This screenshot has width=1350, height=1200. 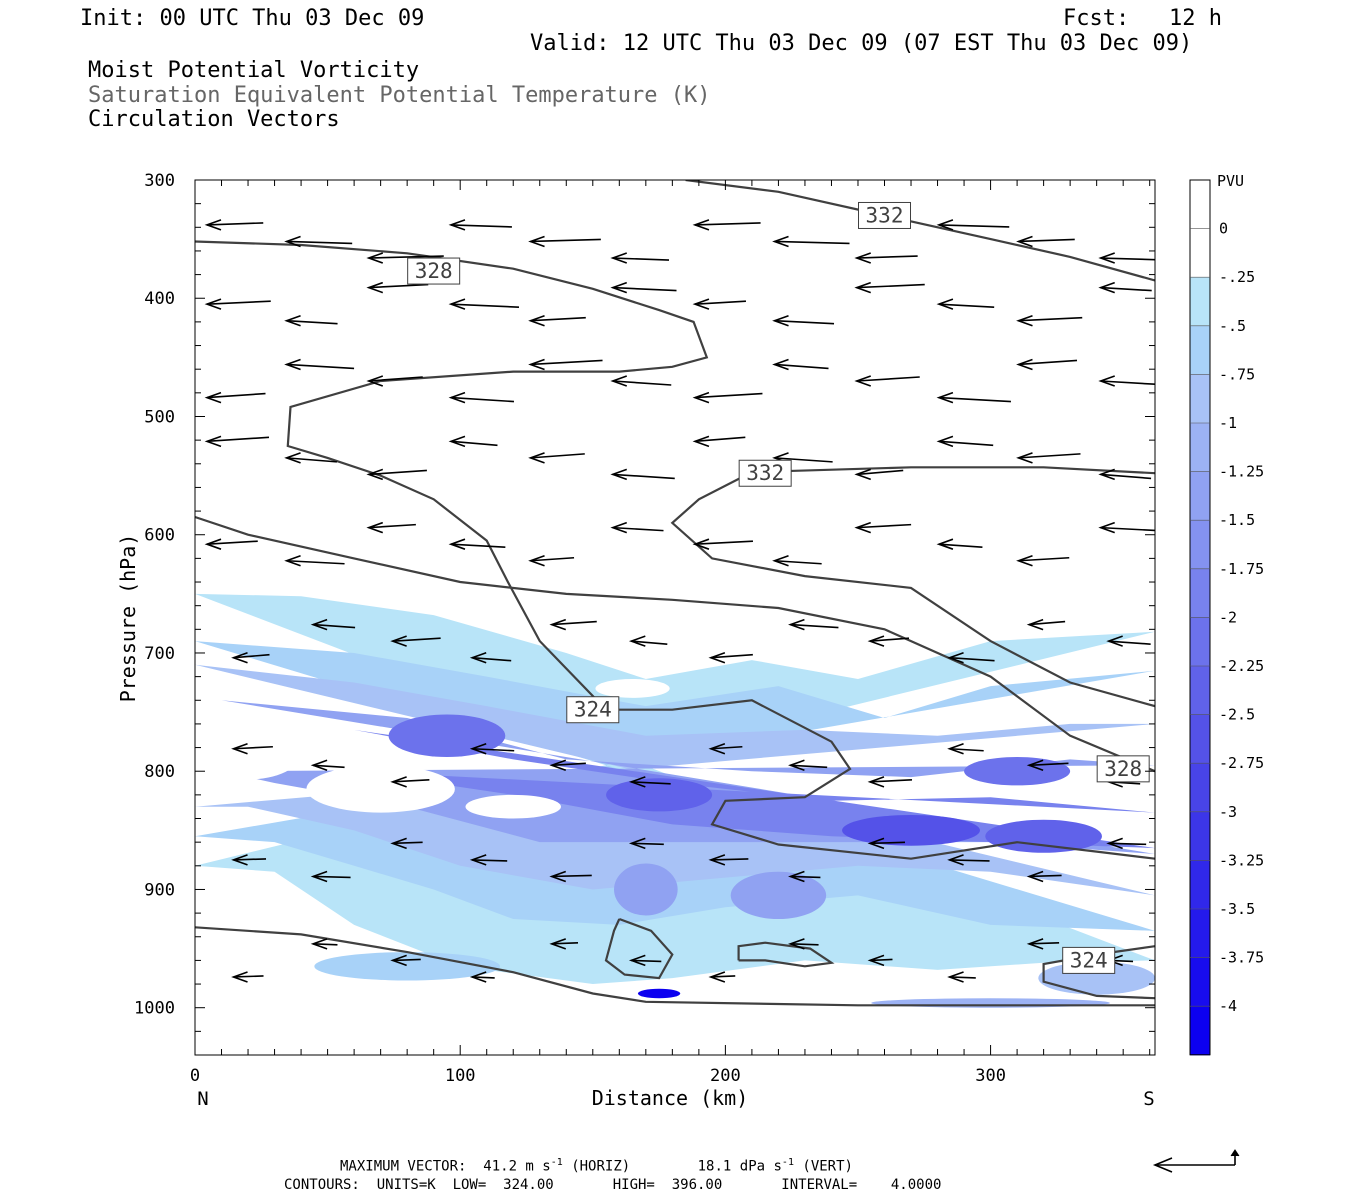 I want to click on contour-label: 328, so click(x=434, y=271).